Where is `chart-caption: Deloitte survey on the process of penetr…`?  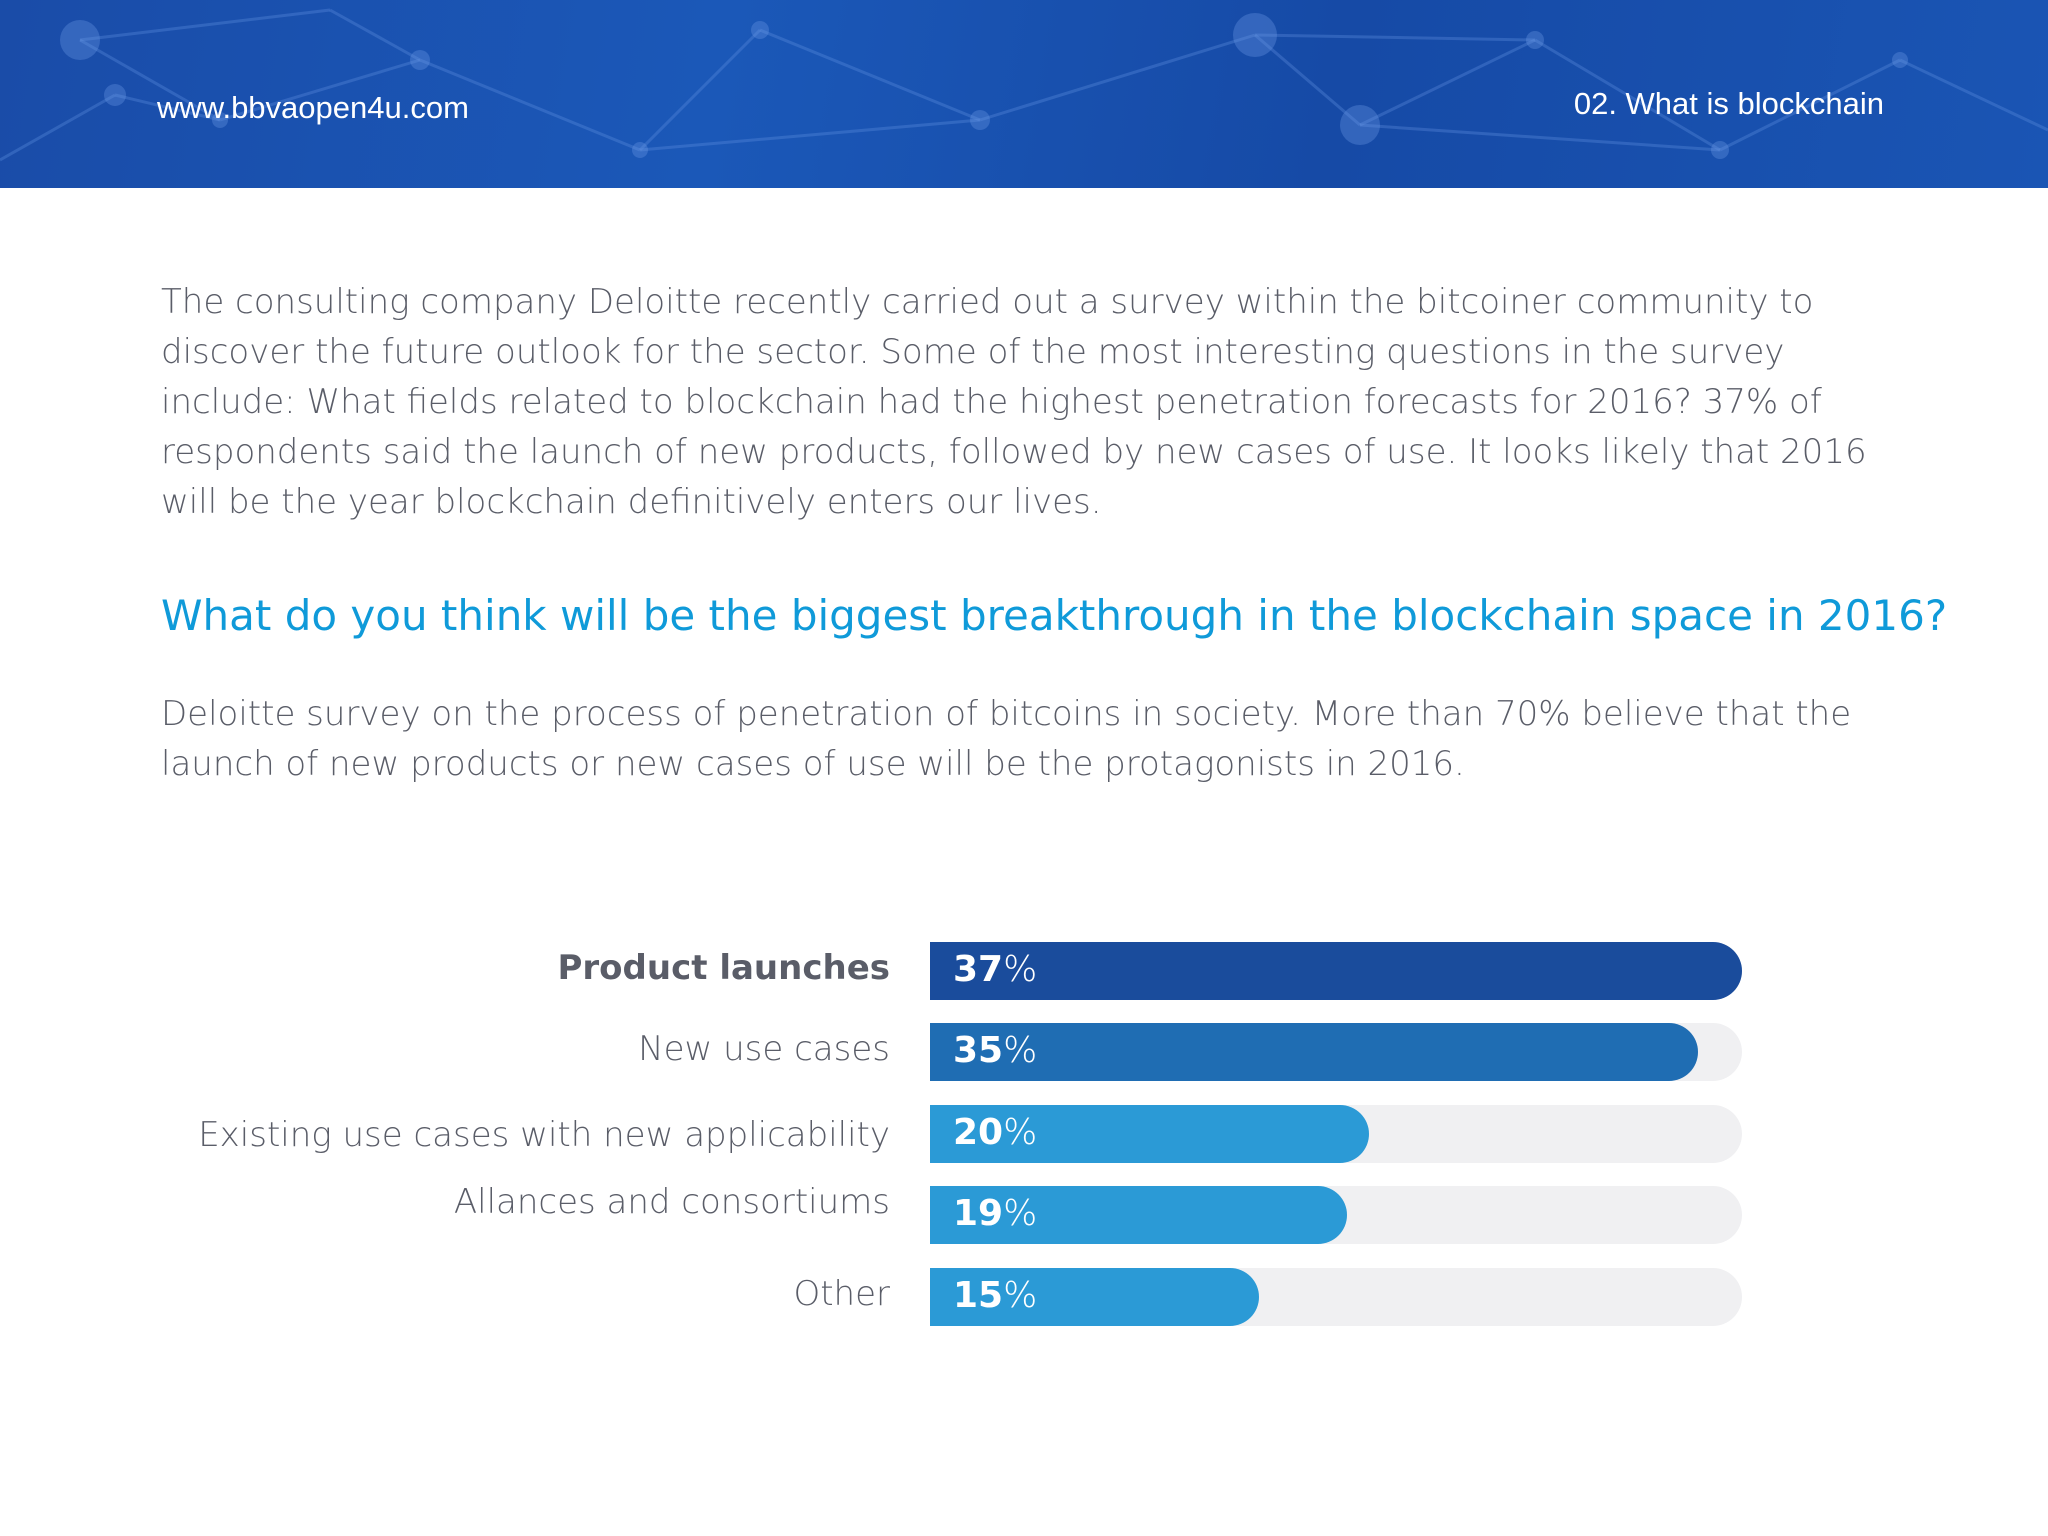
chart-caption: Deloitte survey on the process of penetr… is located at coordinates (1006, 739).